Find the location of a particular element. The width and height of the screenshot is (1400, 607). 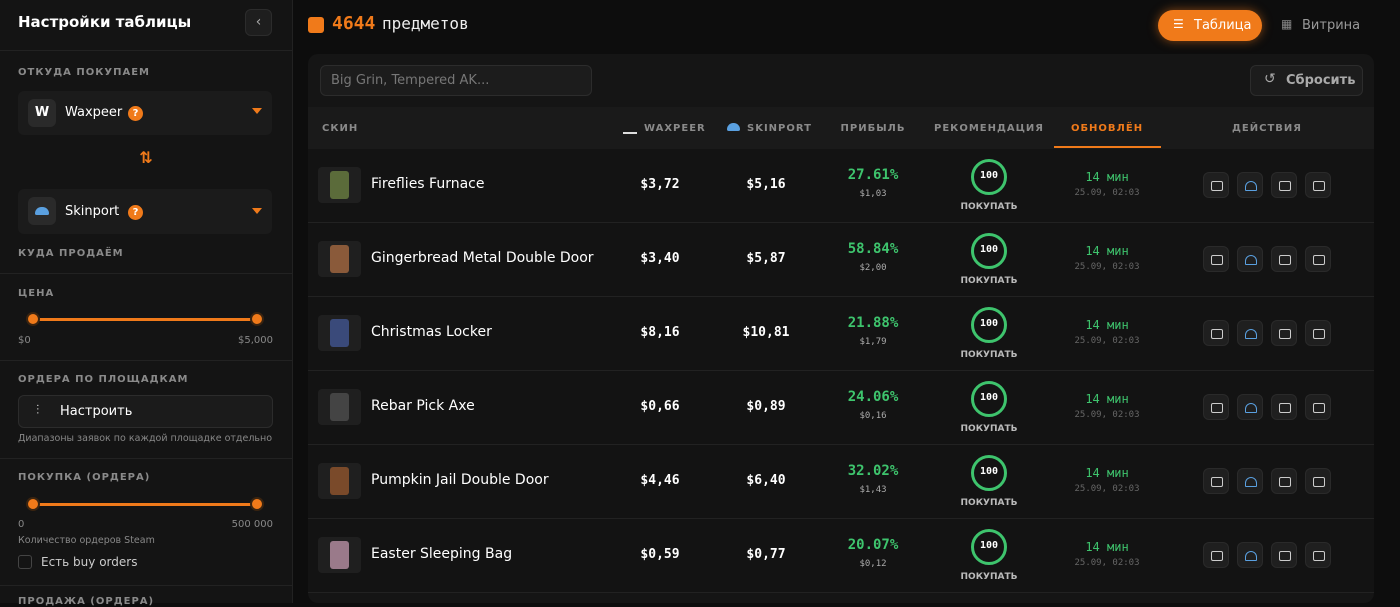

orders-min: 0 is located at coordinates (21, 524).